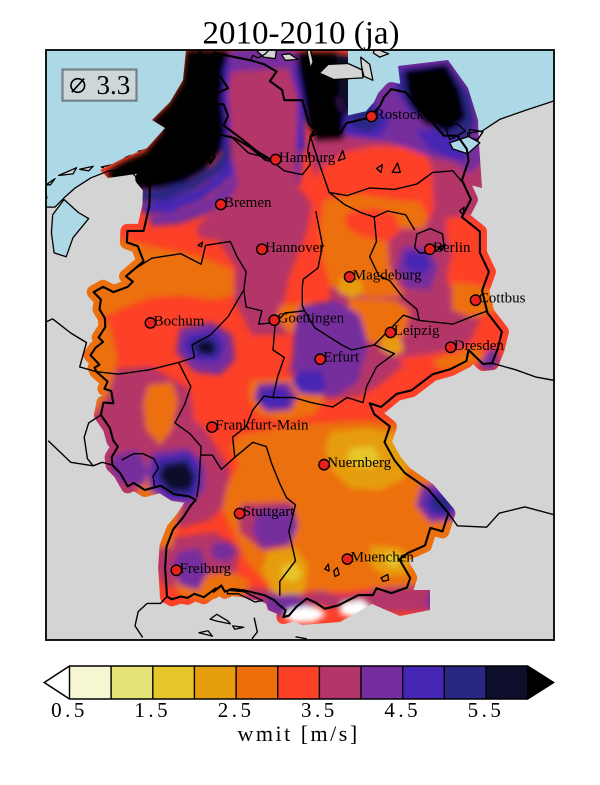 The width and height of the screenshot is (600, 785). I want to click on svg-text: 2.5, so click(236, 710).